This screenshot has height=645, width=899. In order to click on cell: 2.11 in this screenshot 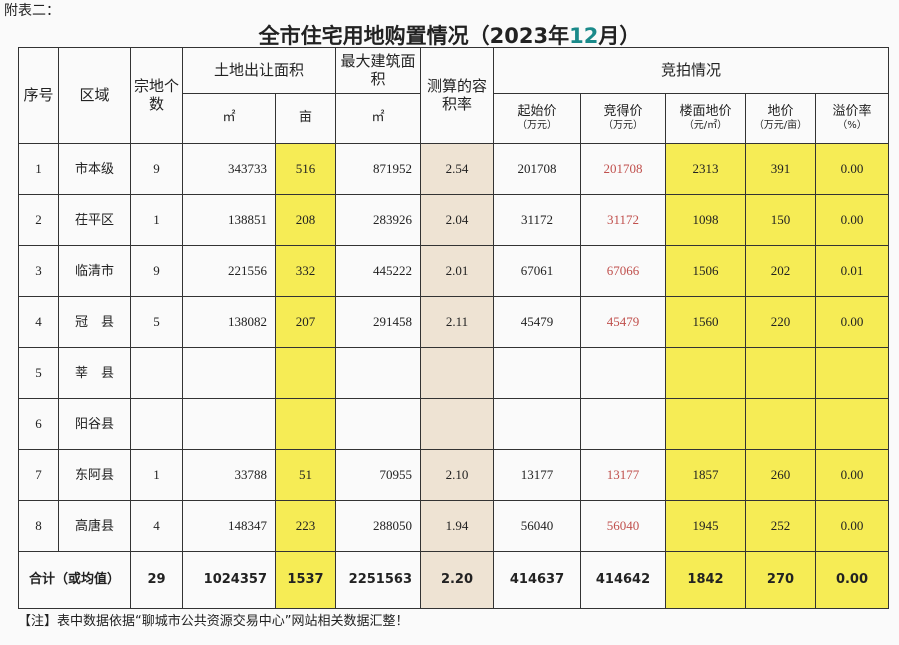, I will do `click(457, 322)`.